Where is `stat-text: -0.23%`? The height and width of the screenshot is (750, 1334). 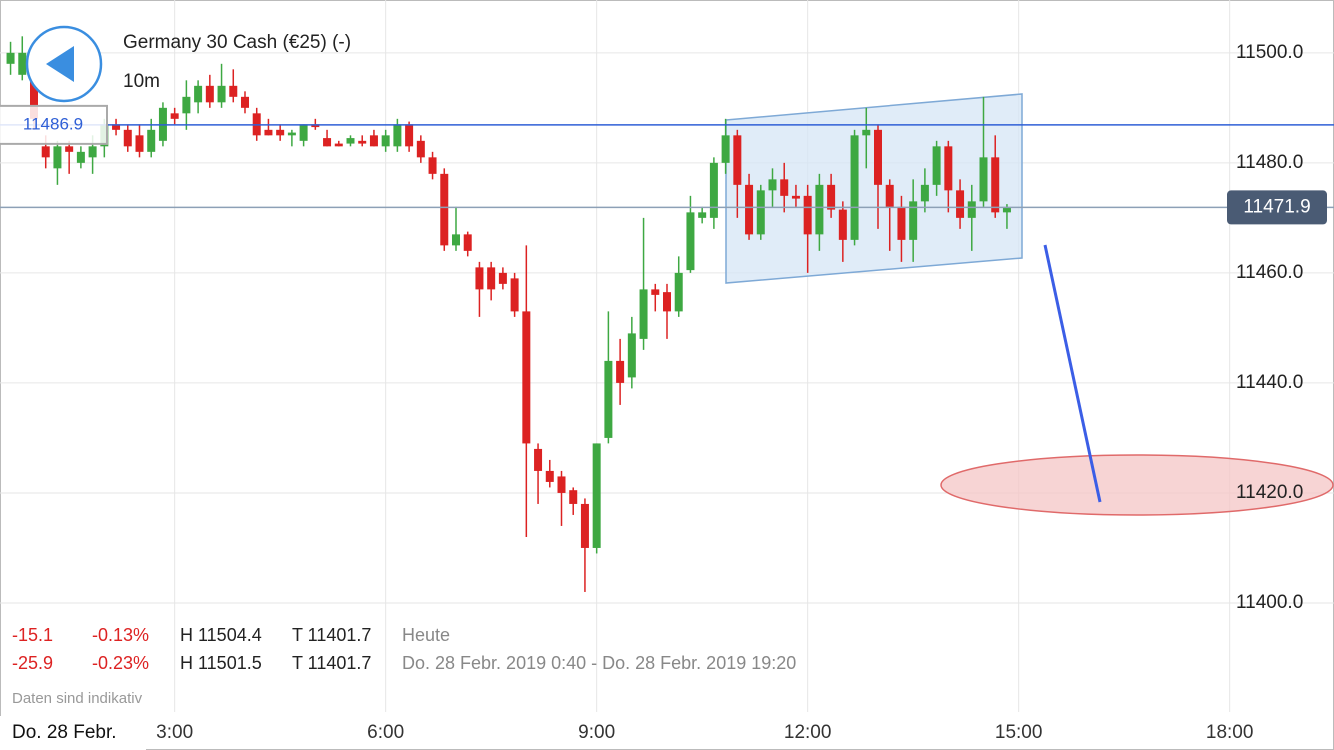
stat-text: -0.23% is located at coordinates (120, 663).